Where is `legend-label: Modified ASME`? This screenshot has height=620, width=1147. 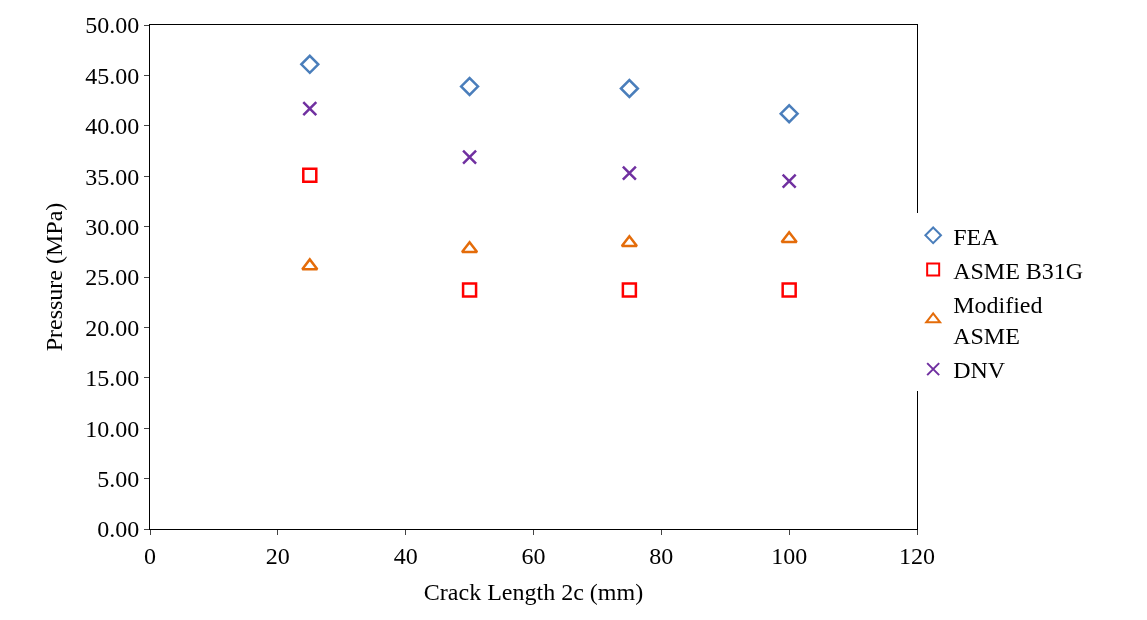 legend-label: Modified ASME is located at coordinates (998, 321).